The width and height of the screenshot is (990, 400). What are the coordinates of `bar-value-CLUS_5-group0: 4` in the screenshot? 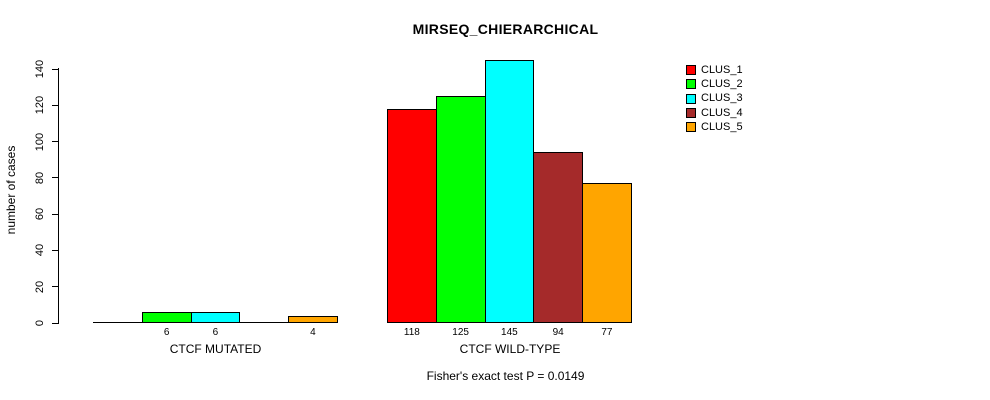 It's located at (313, 332).